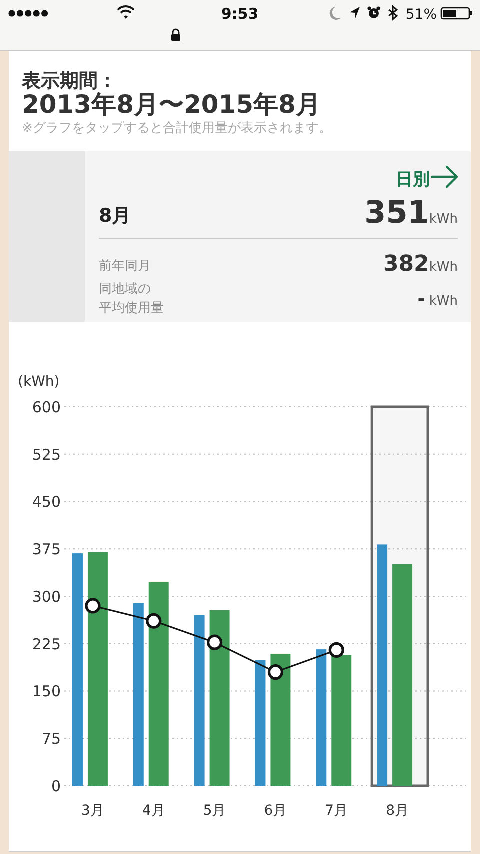 This screenshot has width=480, height=854. I want to click on chart-subtitle: 2013年8月〜2015年8月, so click(171, 104).